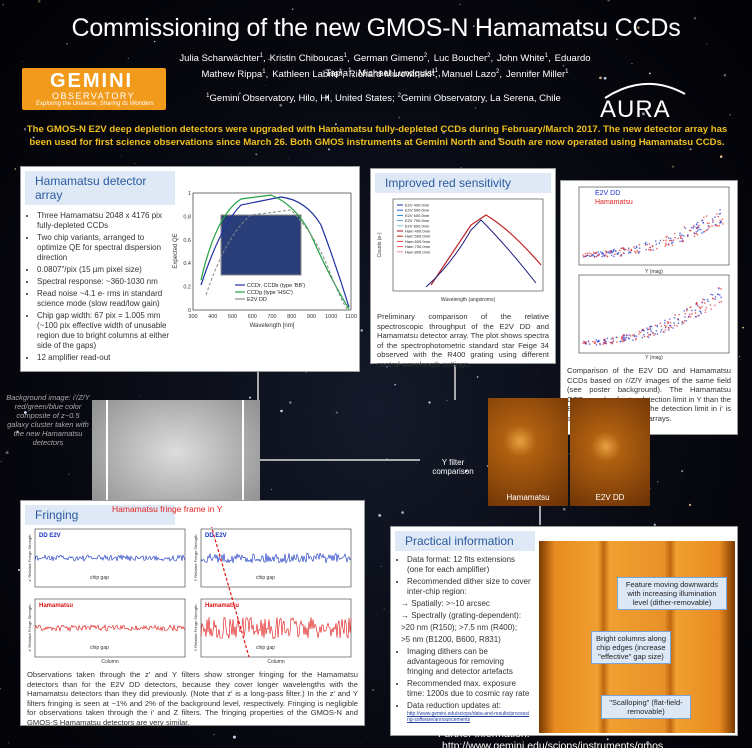  I want to click on fringe-trace, so click(276, 628).